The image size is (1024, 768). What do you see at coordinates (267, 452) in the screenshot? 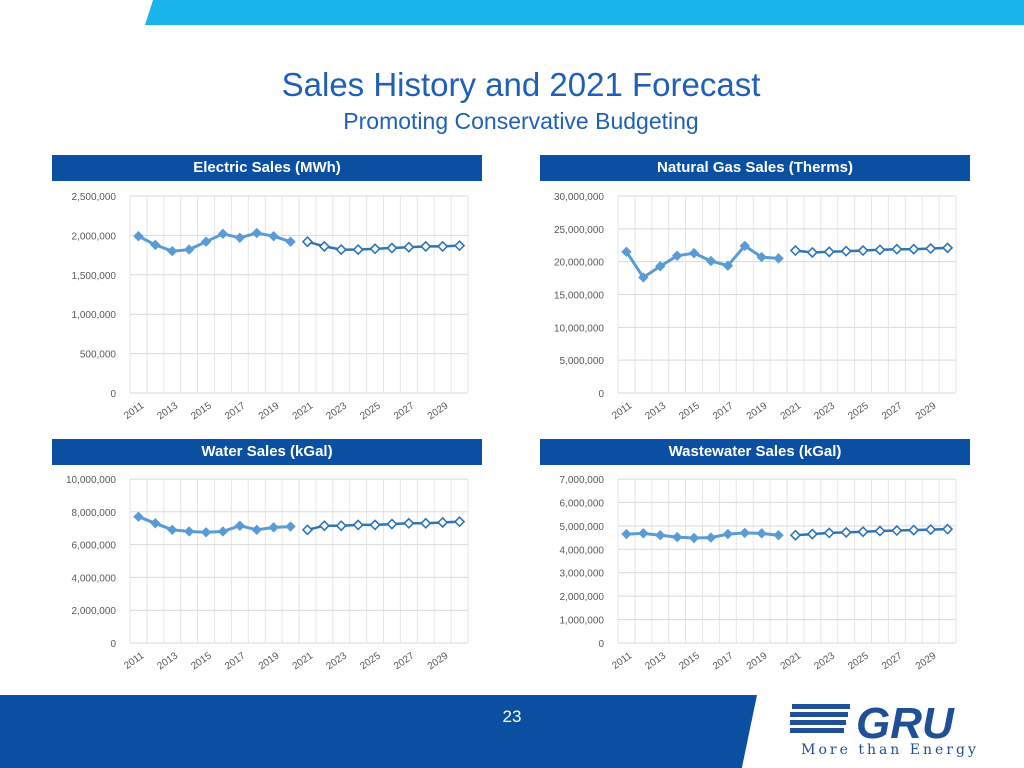
I see `chart-title-water: Water Sales (kGal)` at bounding box center [267, 452].